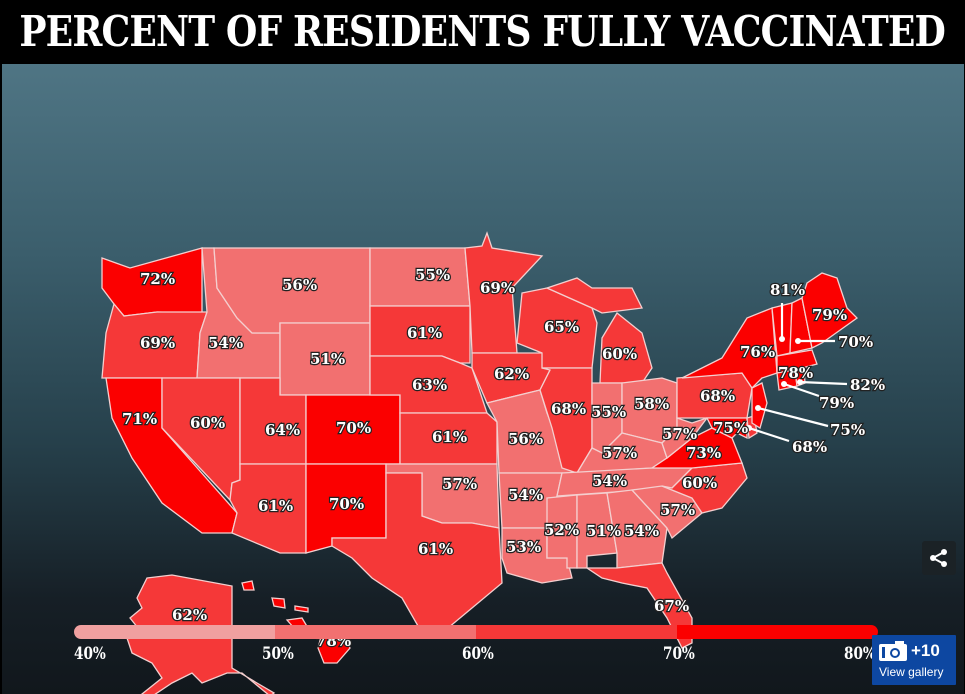  I want to click on label-nd: 55%, so click(432, 275).